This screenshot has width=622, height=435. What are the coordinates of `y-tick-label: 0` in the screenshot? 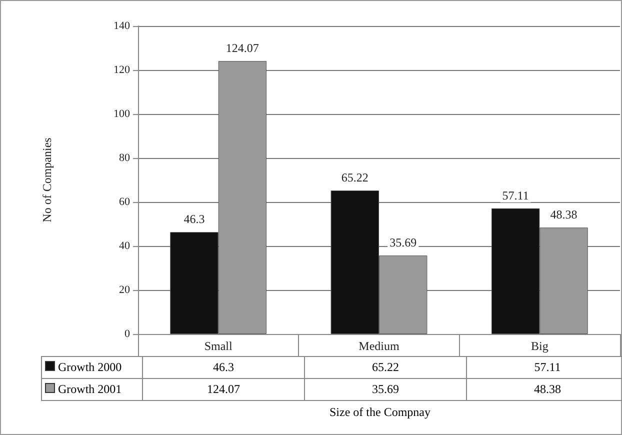 It's located at (127, 334).